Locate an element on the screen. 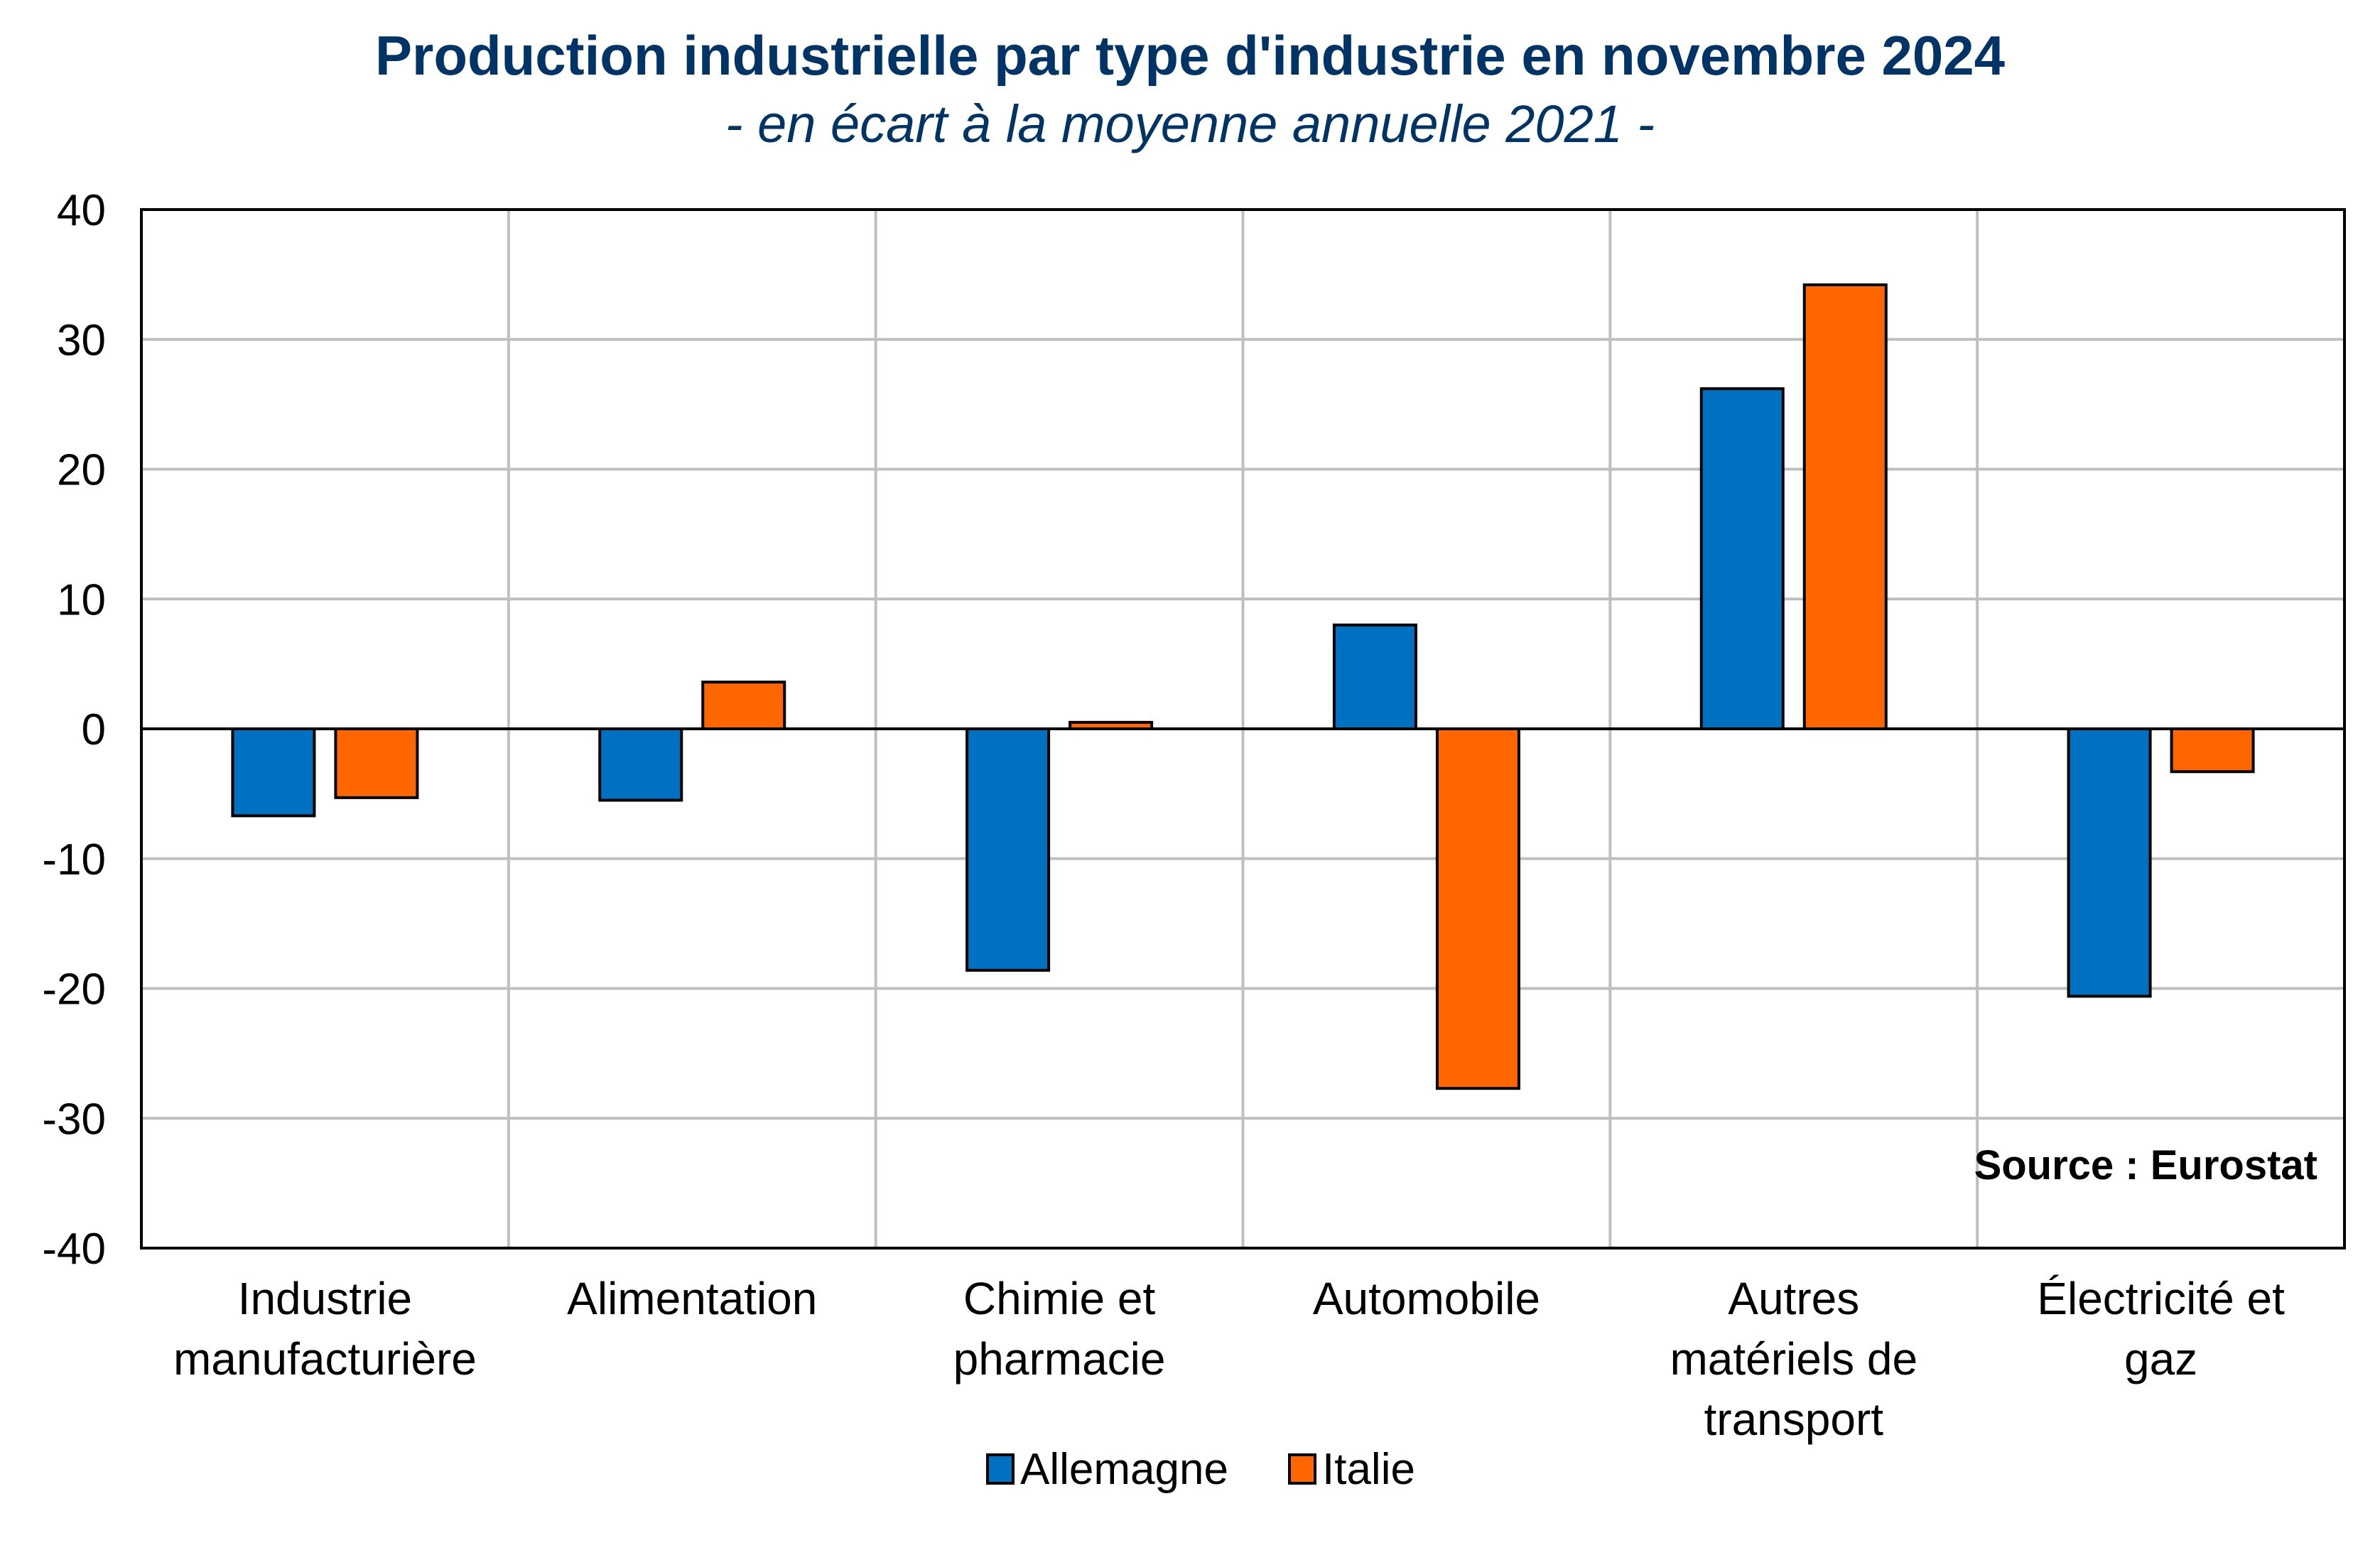  y-tick-label: 10 is located at coordinates (82, 599).